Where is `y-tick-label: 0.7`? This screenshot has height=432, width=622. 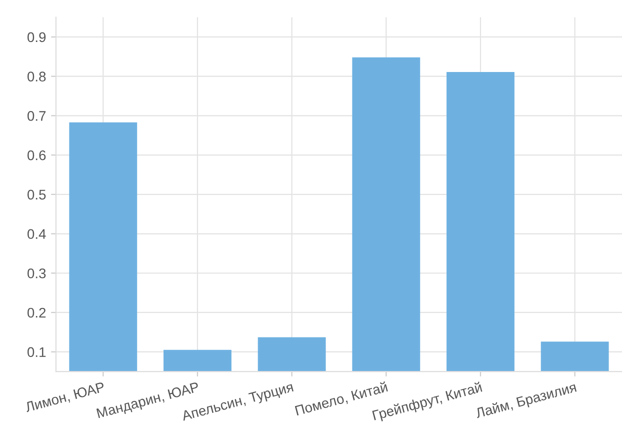 y-tick-label: 0.7 is located at coordinates (36, 116).